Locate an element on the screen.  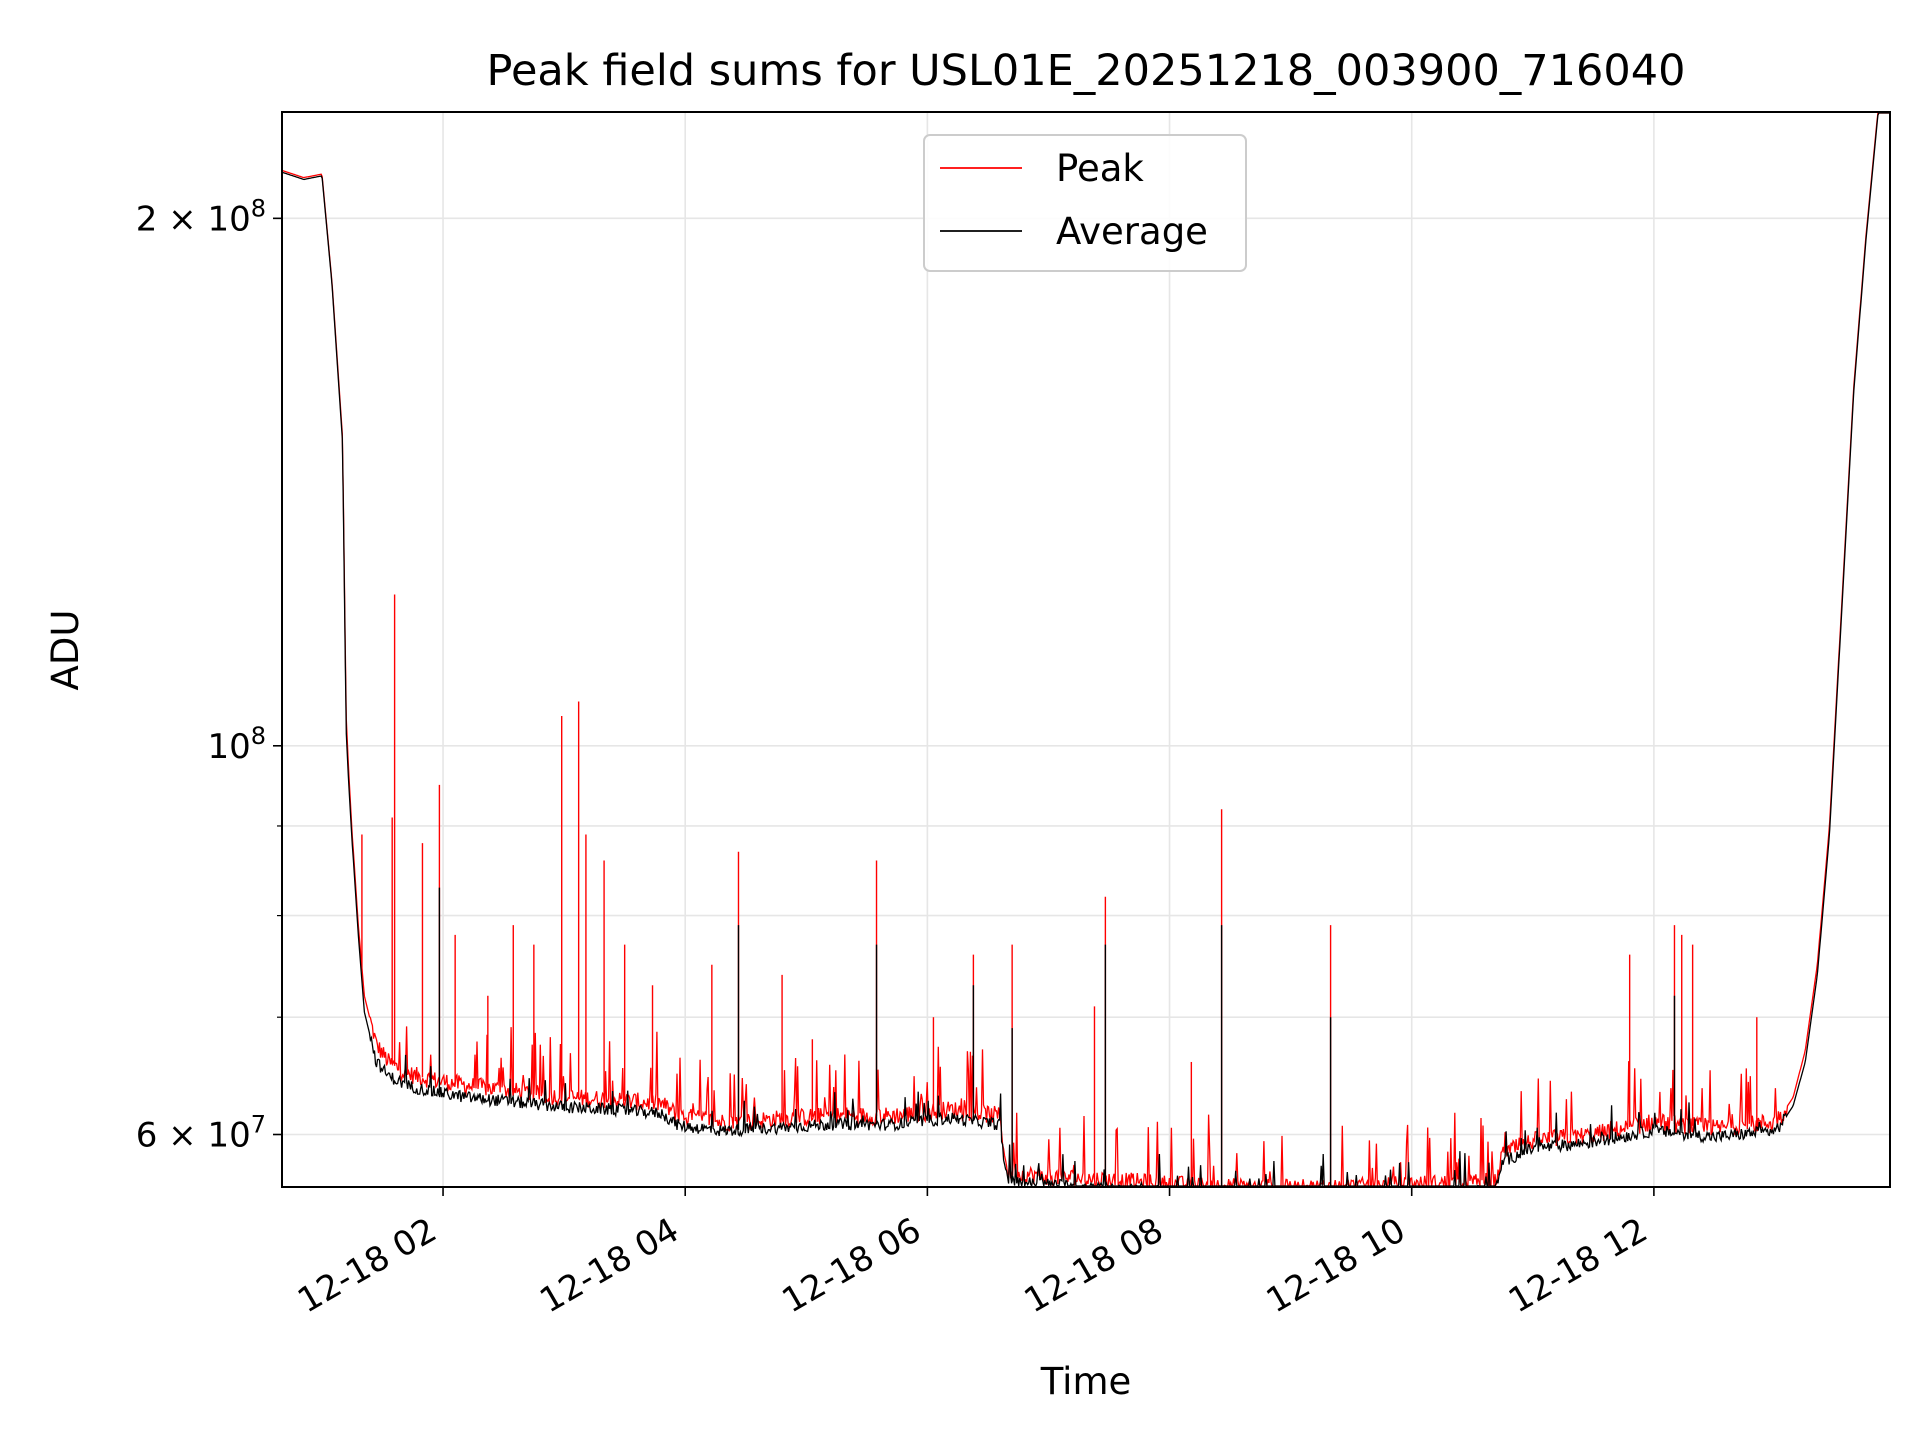
y-tick-mantissa: 6 × 10 is located at coordinates (193, 1136).